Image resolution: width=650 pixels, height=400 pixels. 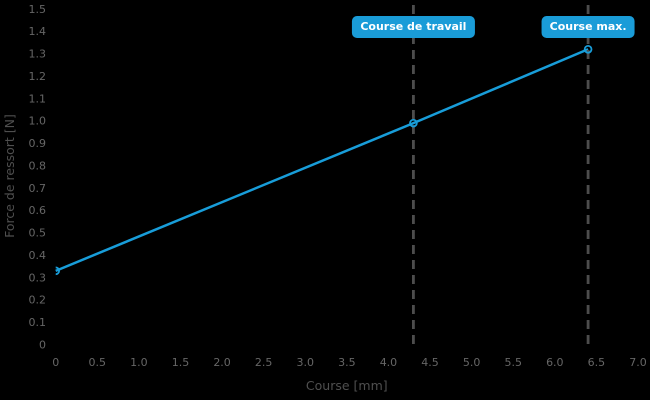 I want to click on x-tick-label: 6.5, so click(x=597, y=362).